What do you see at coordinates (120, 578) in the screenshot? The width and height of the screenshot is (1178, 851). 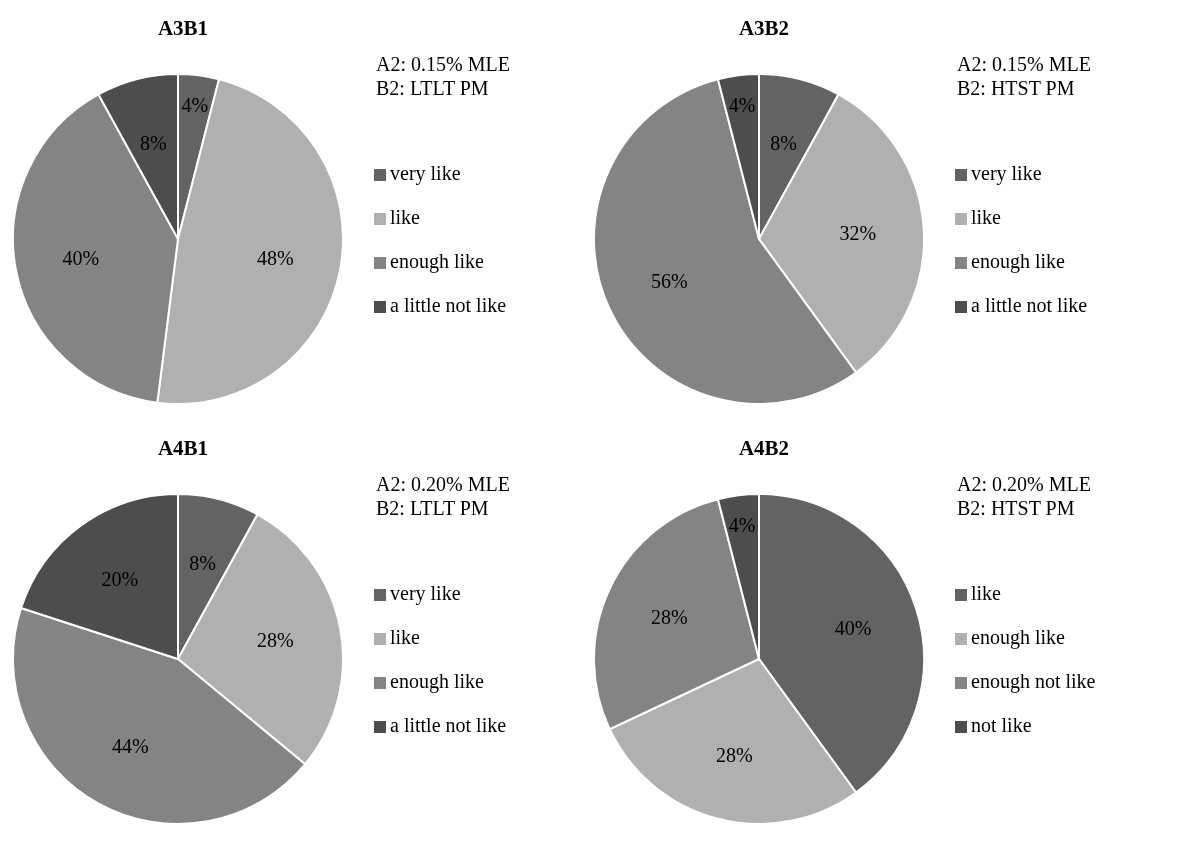 I see `data-label: 20%` at bounding box center [120, 578].